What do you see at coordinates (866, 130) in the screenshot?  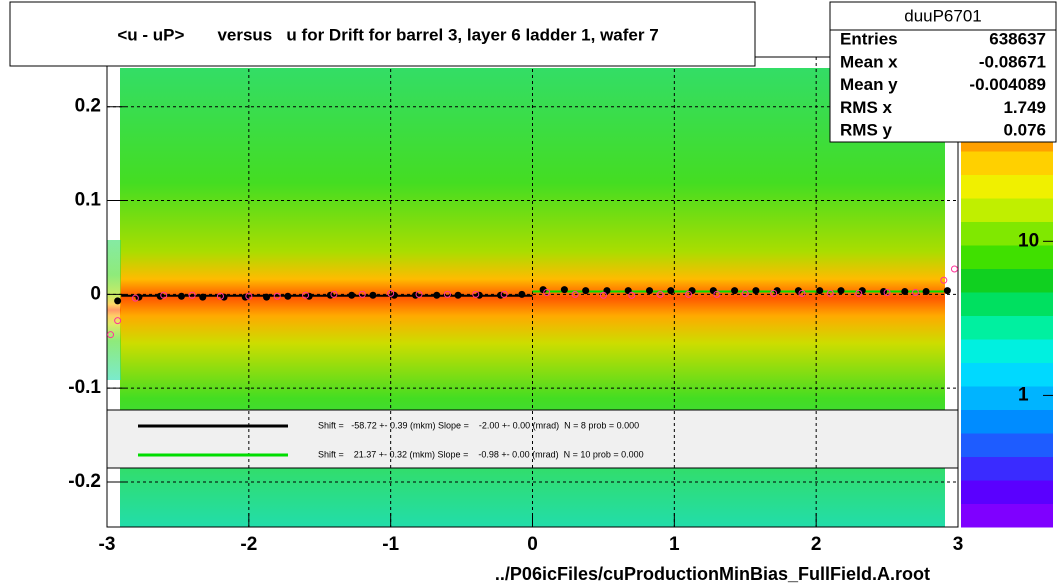 I see `stats-label: RMS y` at bounding box center [866, 130].